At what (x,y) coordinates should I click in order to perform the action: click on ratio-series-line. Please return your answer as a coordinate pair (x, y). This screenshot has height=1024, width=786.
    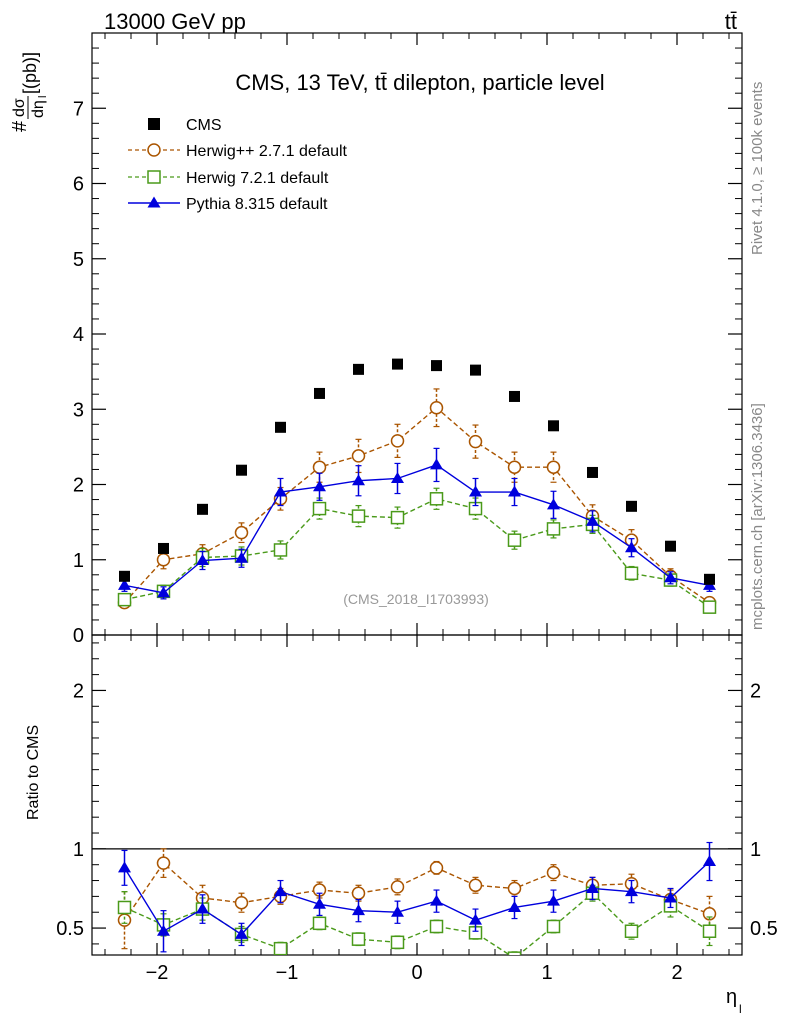
    Looking at the image, I should click on (416, 898).